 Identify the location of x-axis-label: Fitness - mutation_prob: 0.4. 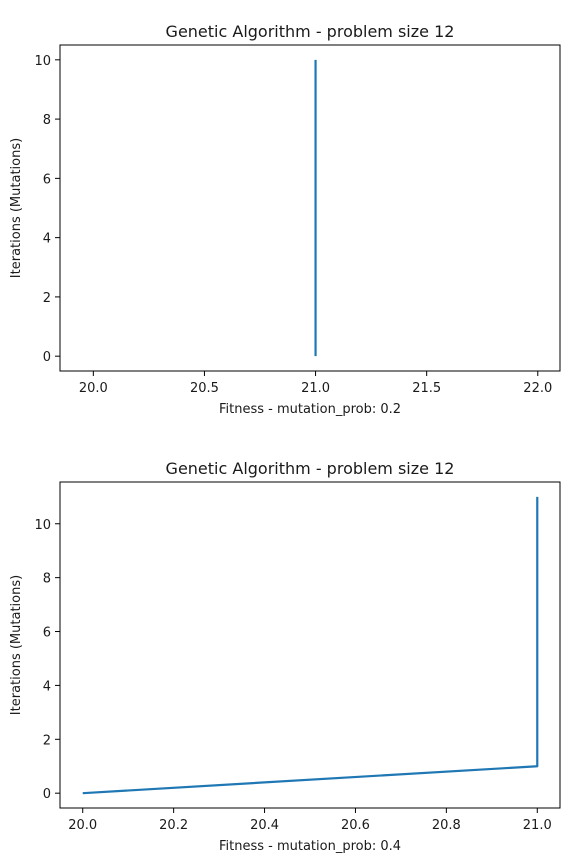
(310, 846).